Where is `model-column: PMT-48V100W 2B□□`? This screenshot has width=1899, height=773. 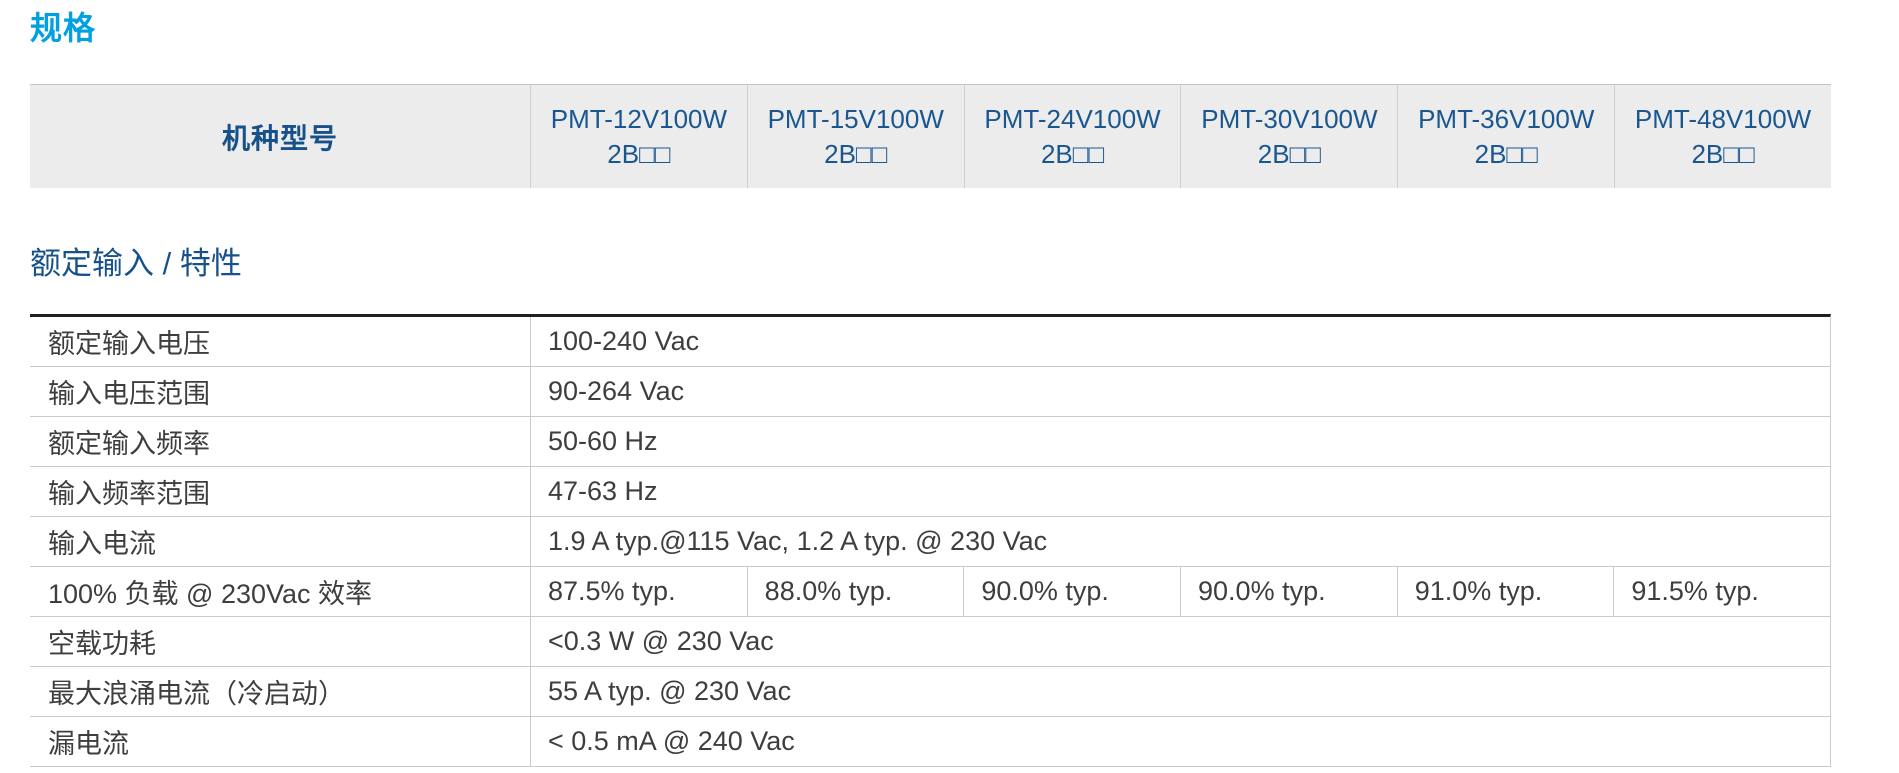 model-column: PMT-48V100W 2B□□ is located at coordinates (1722, 136).